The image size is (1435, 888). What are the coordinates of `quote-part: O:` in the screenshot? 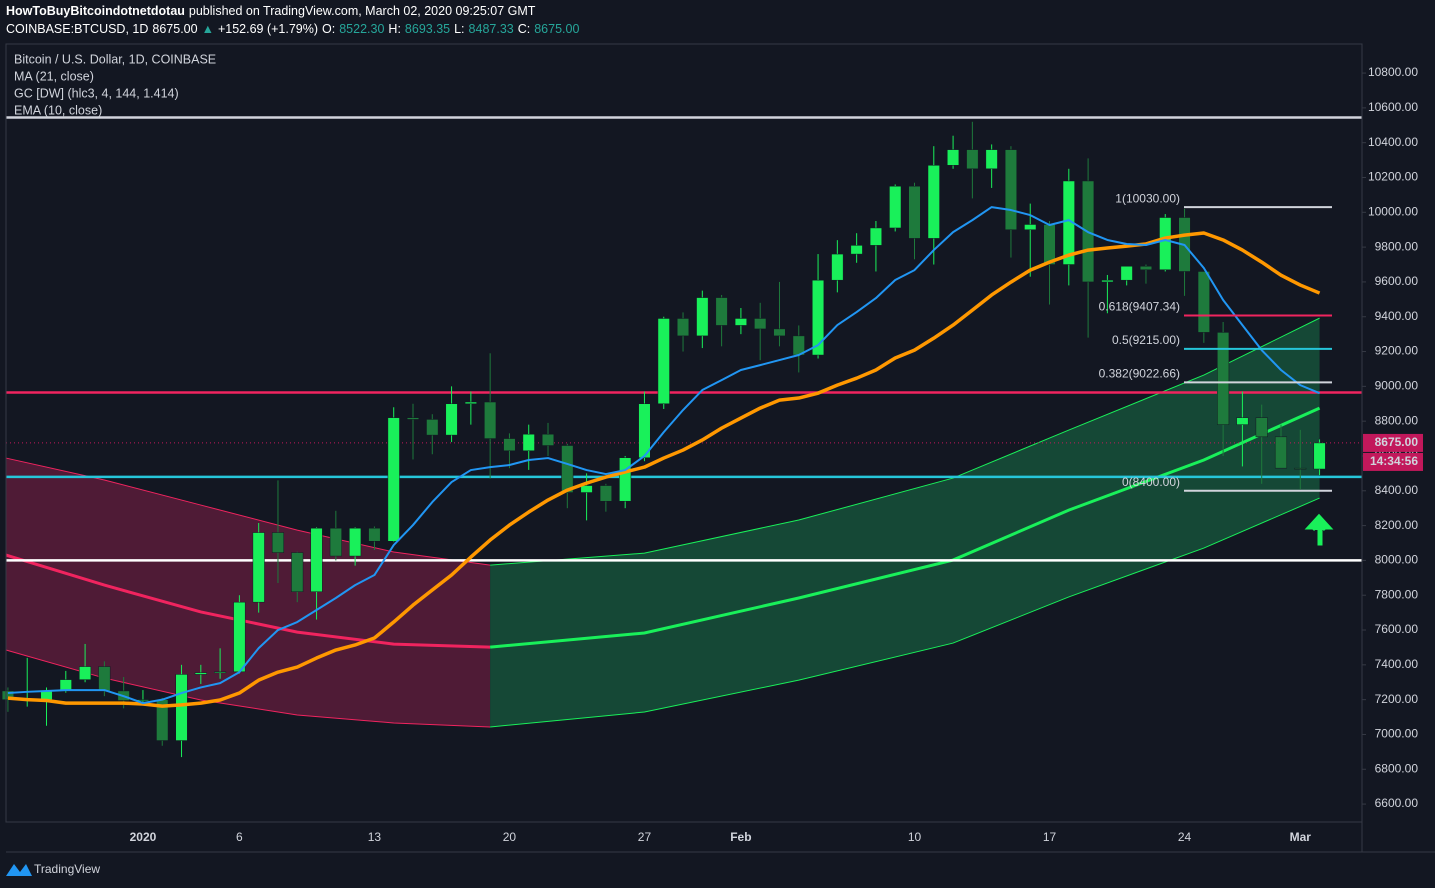 It's located at (328, 29).